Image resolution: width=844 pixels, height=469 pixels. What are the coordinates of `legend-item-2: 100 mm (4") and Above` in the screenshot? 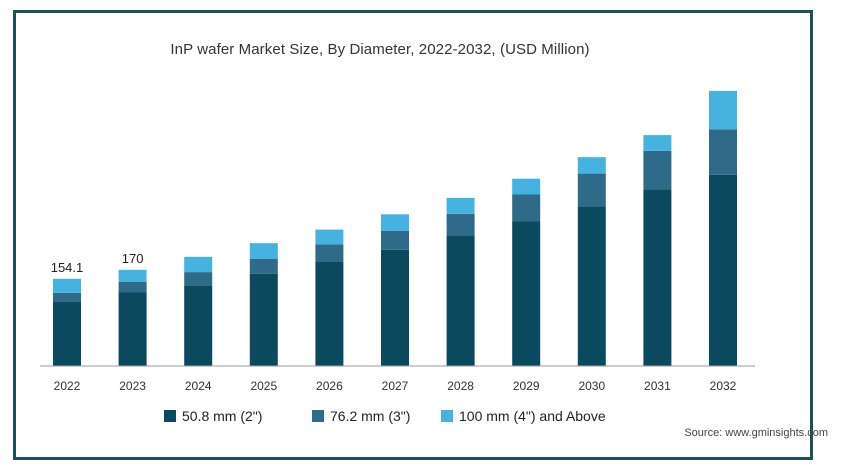 It's located at (523, 416).